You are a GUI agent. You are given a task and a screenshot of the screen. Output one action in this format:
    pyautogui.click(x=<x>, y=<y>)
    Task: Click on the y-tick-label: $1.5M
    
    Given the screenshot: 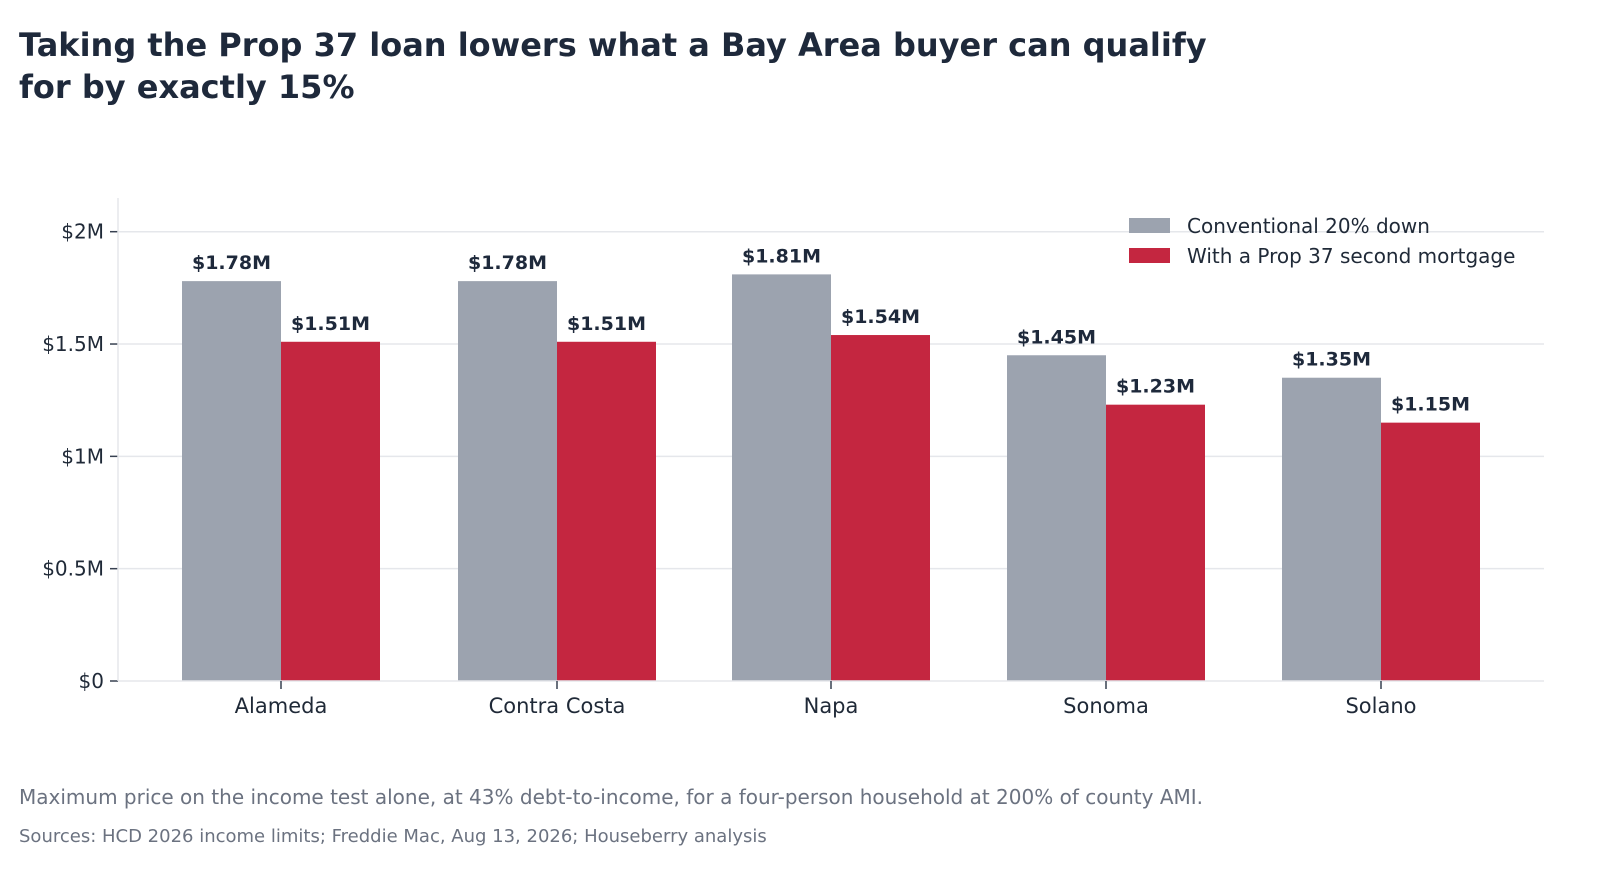 What is the action you would take?
    pyautogui.click(x=73, y=344)
    